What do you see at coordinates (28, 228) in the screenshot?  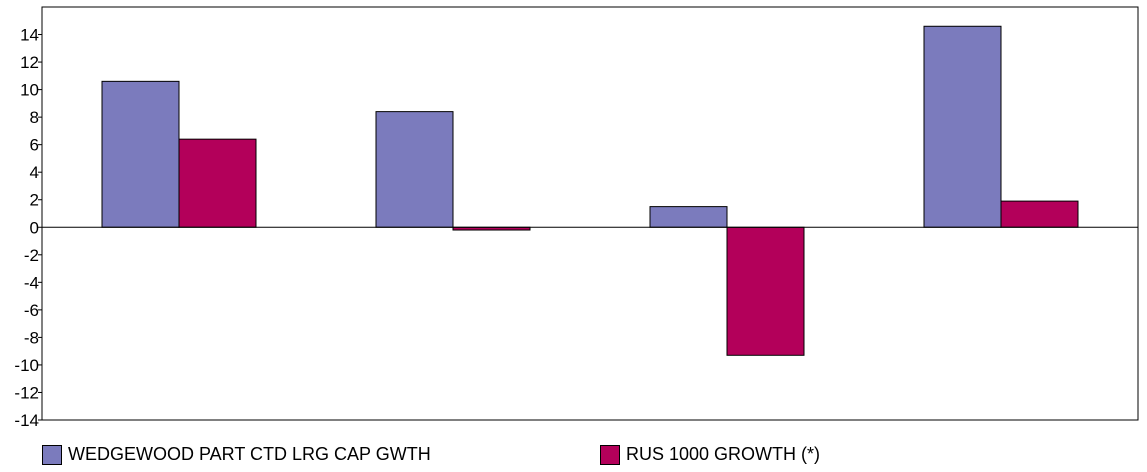 I see `y-axis: 14 12 10 8 6 4 2 0 -2 -4 -6 -8 -10 -12 -14` at bounding box center [28, 228].